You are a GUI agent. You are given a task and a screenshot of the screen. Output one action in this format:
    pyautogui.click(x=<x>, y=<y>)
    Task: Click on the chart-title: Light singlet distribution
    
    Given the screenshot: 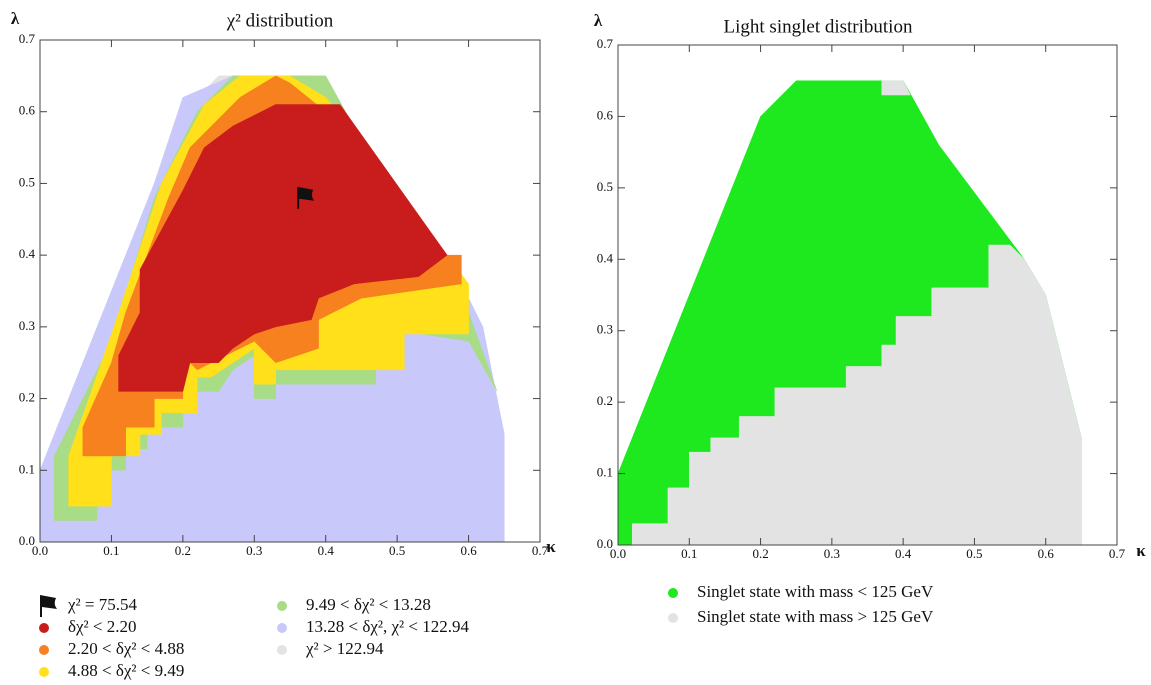 What is the action you would take?
    pyautogui.click(x=818, y=26)
    